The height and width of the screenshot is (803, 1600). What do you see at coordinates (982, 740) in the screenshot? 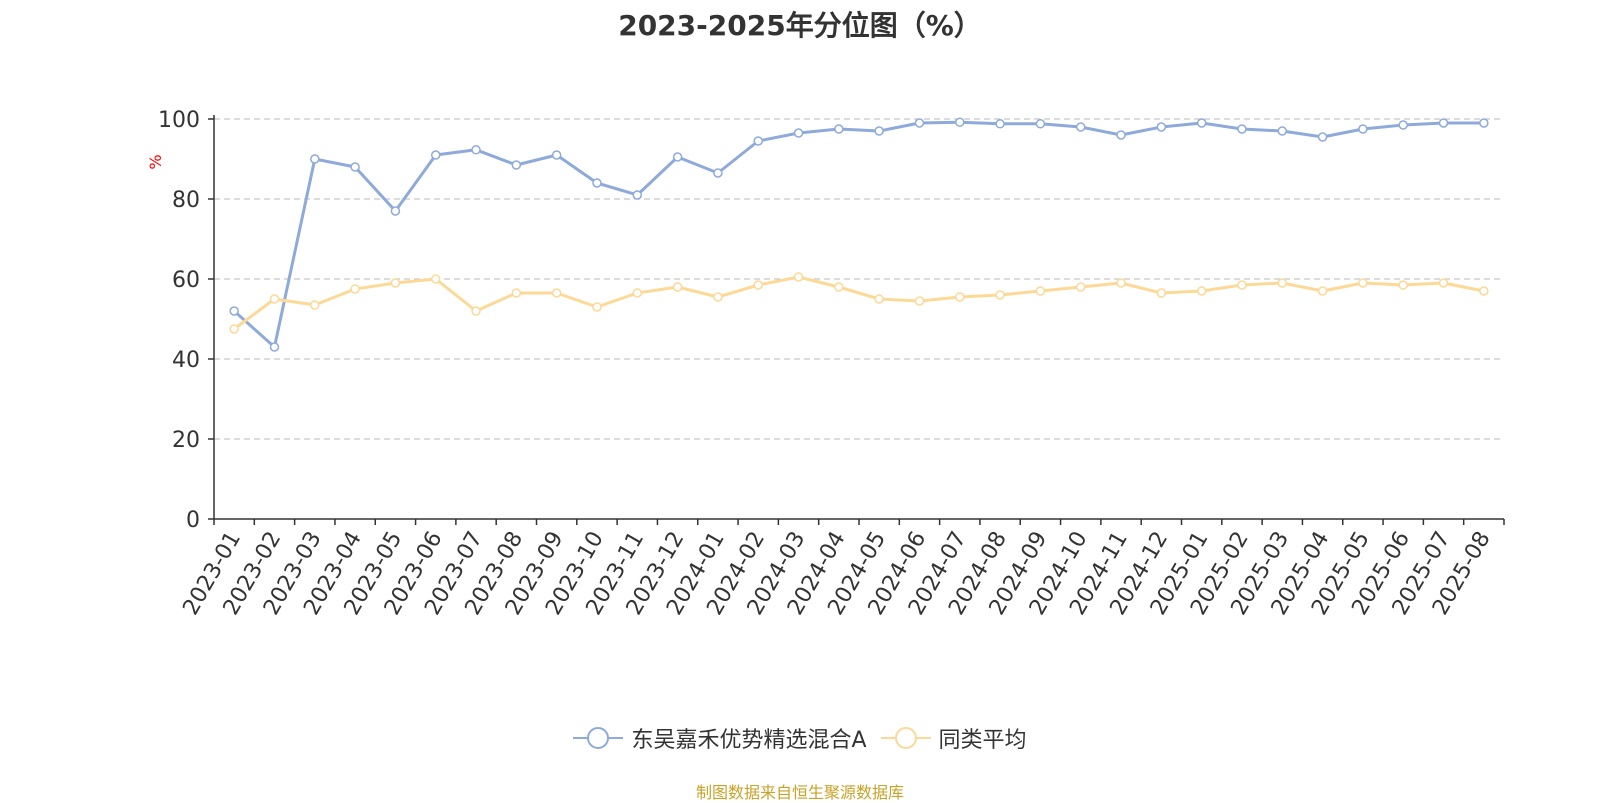
I see `legend-label-series-2: 同类平均` at bounding box center [982, 740].